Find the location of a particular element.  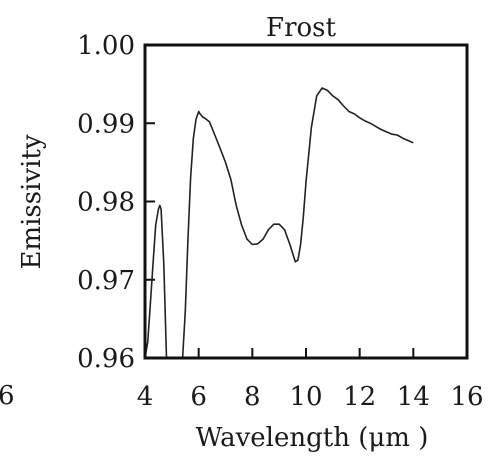

y-tick-label: 0.96 is located at coordinates (106, 359).